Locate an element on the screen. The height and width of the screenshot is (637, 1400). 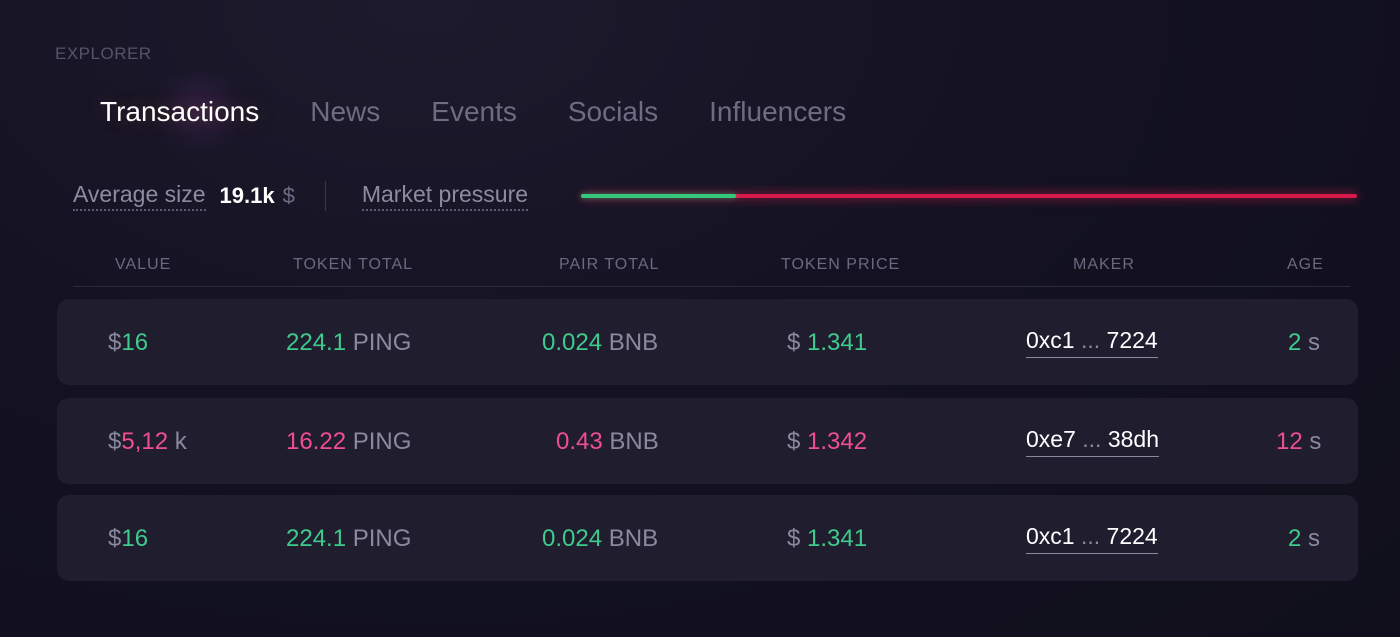
section-label: EXPLORER is located at coordinates (103, 53).